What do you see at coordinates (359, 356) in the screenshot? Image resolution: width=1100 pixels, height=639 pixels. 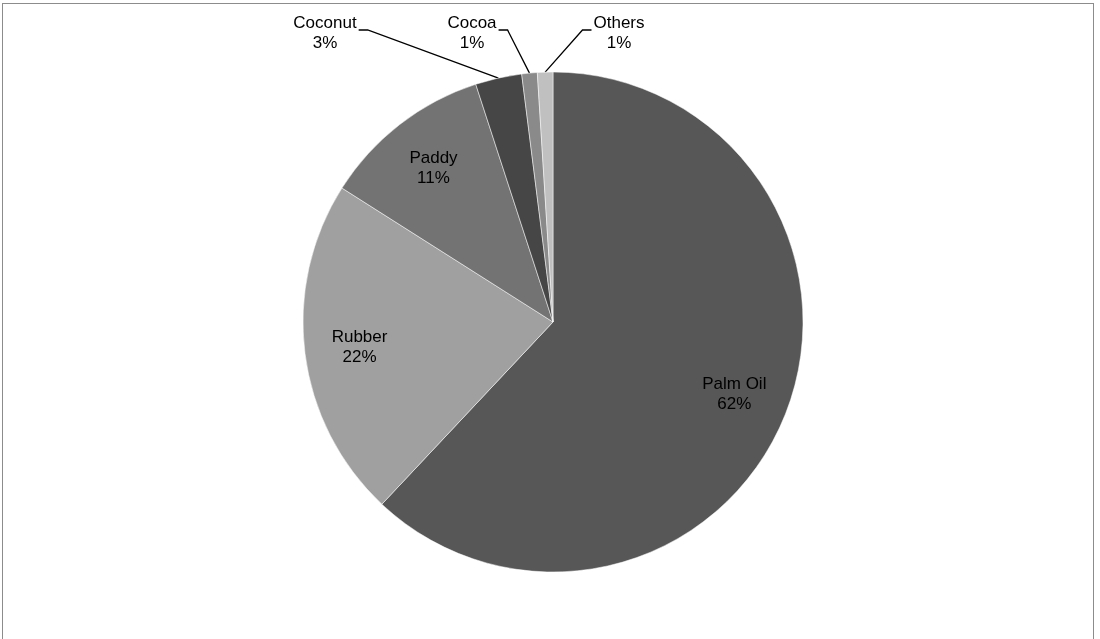 I see `data-label: 22%` at bounding box center [359, 356].